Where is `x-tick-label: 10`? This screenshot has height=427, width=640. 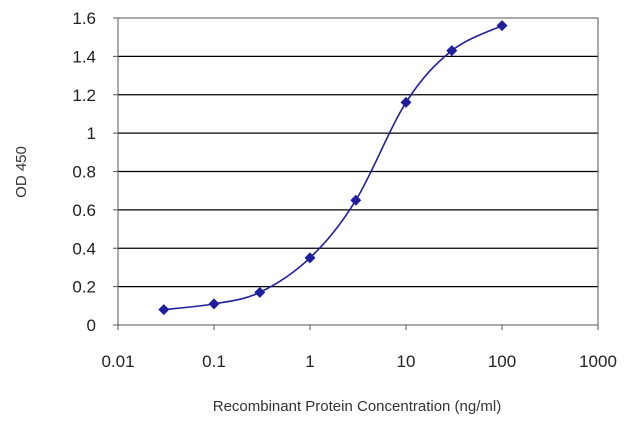
x-tick-label: 10 is located at coordinates (406, 361).